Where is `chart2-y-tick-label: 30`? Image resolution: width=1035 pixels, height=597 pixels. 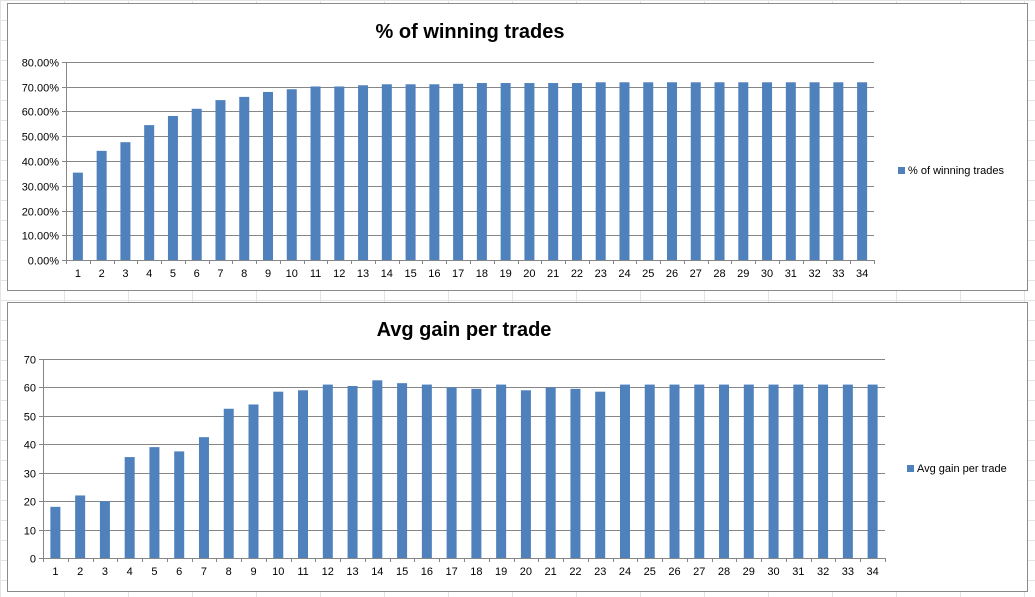 chart2-y-tick-label: 30 is located at coordinates (30, 475).